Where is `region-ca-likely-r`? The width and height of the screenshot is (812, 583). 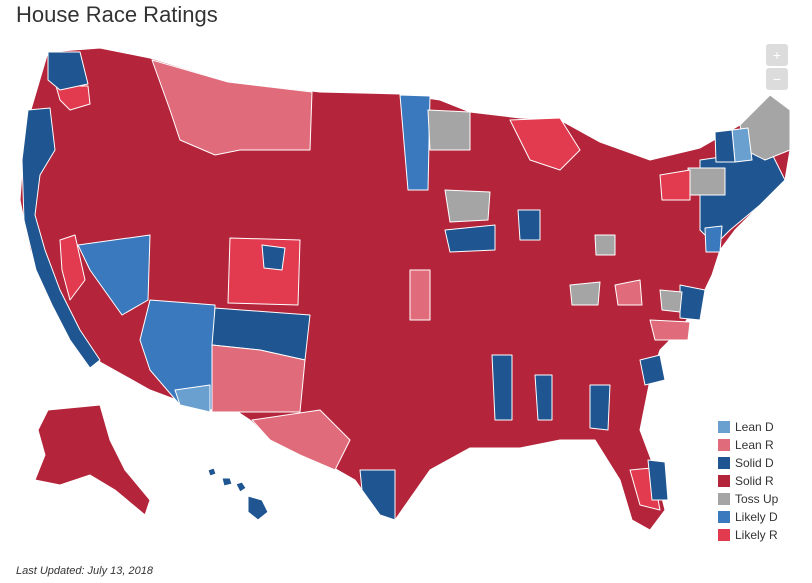
region-ca-likely-r is located at coordinates (72, 267).